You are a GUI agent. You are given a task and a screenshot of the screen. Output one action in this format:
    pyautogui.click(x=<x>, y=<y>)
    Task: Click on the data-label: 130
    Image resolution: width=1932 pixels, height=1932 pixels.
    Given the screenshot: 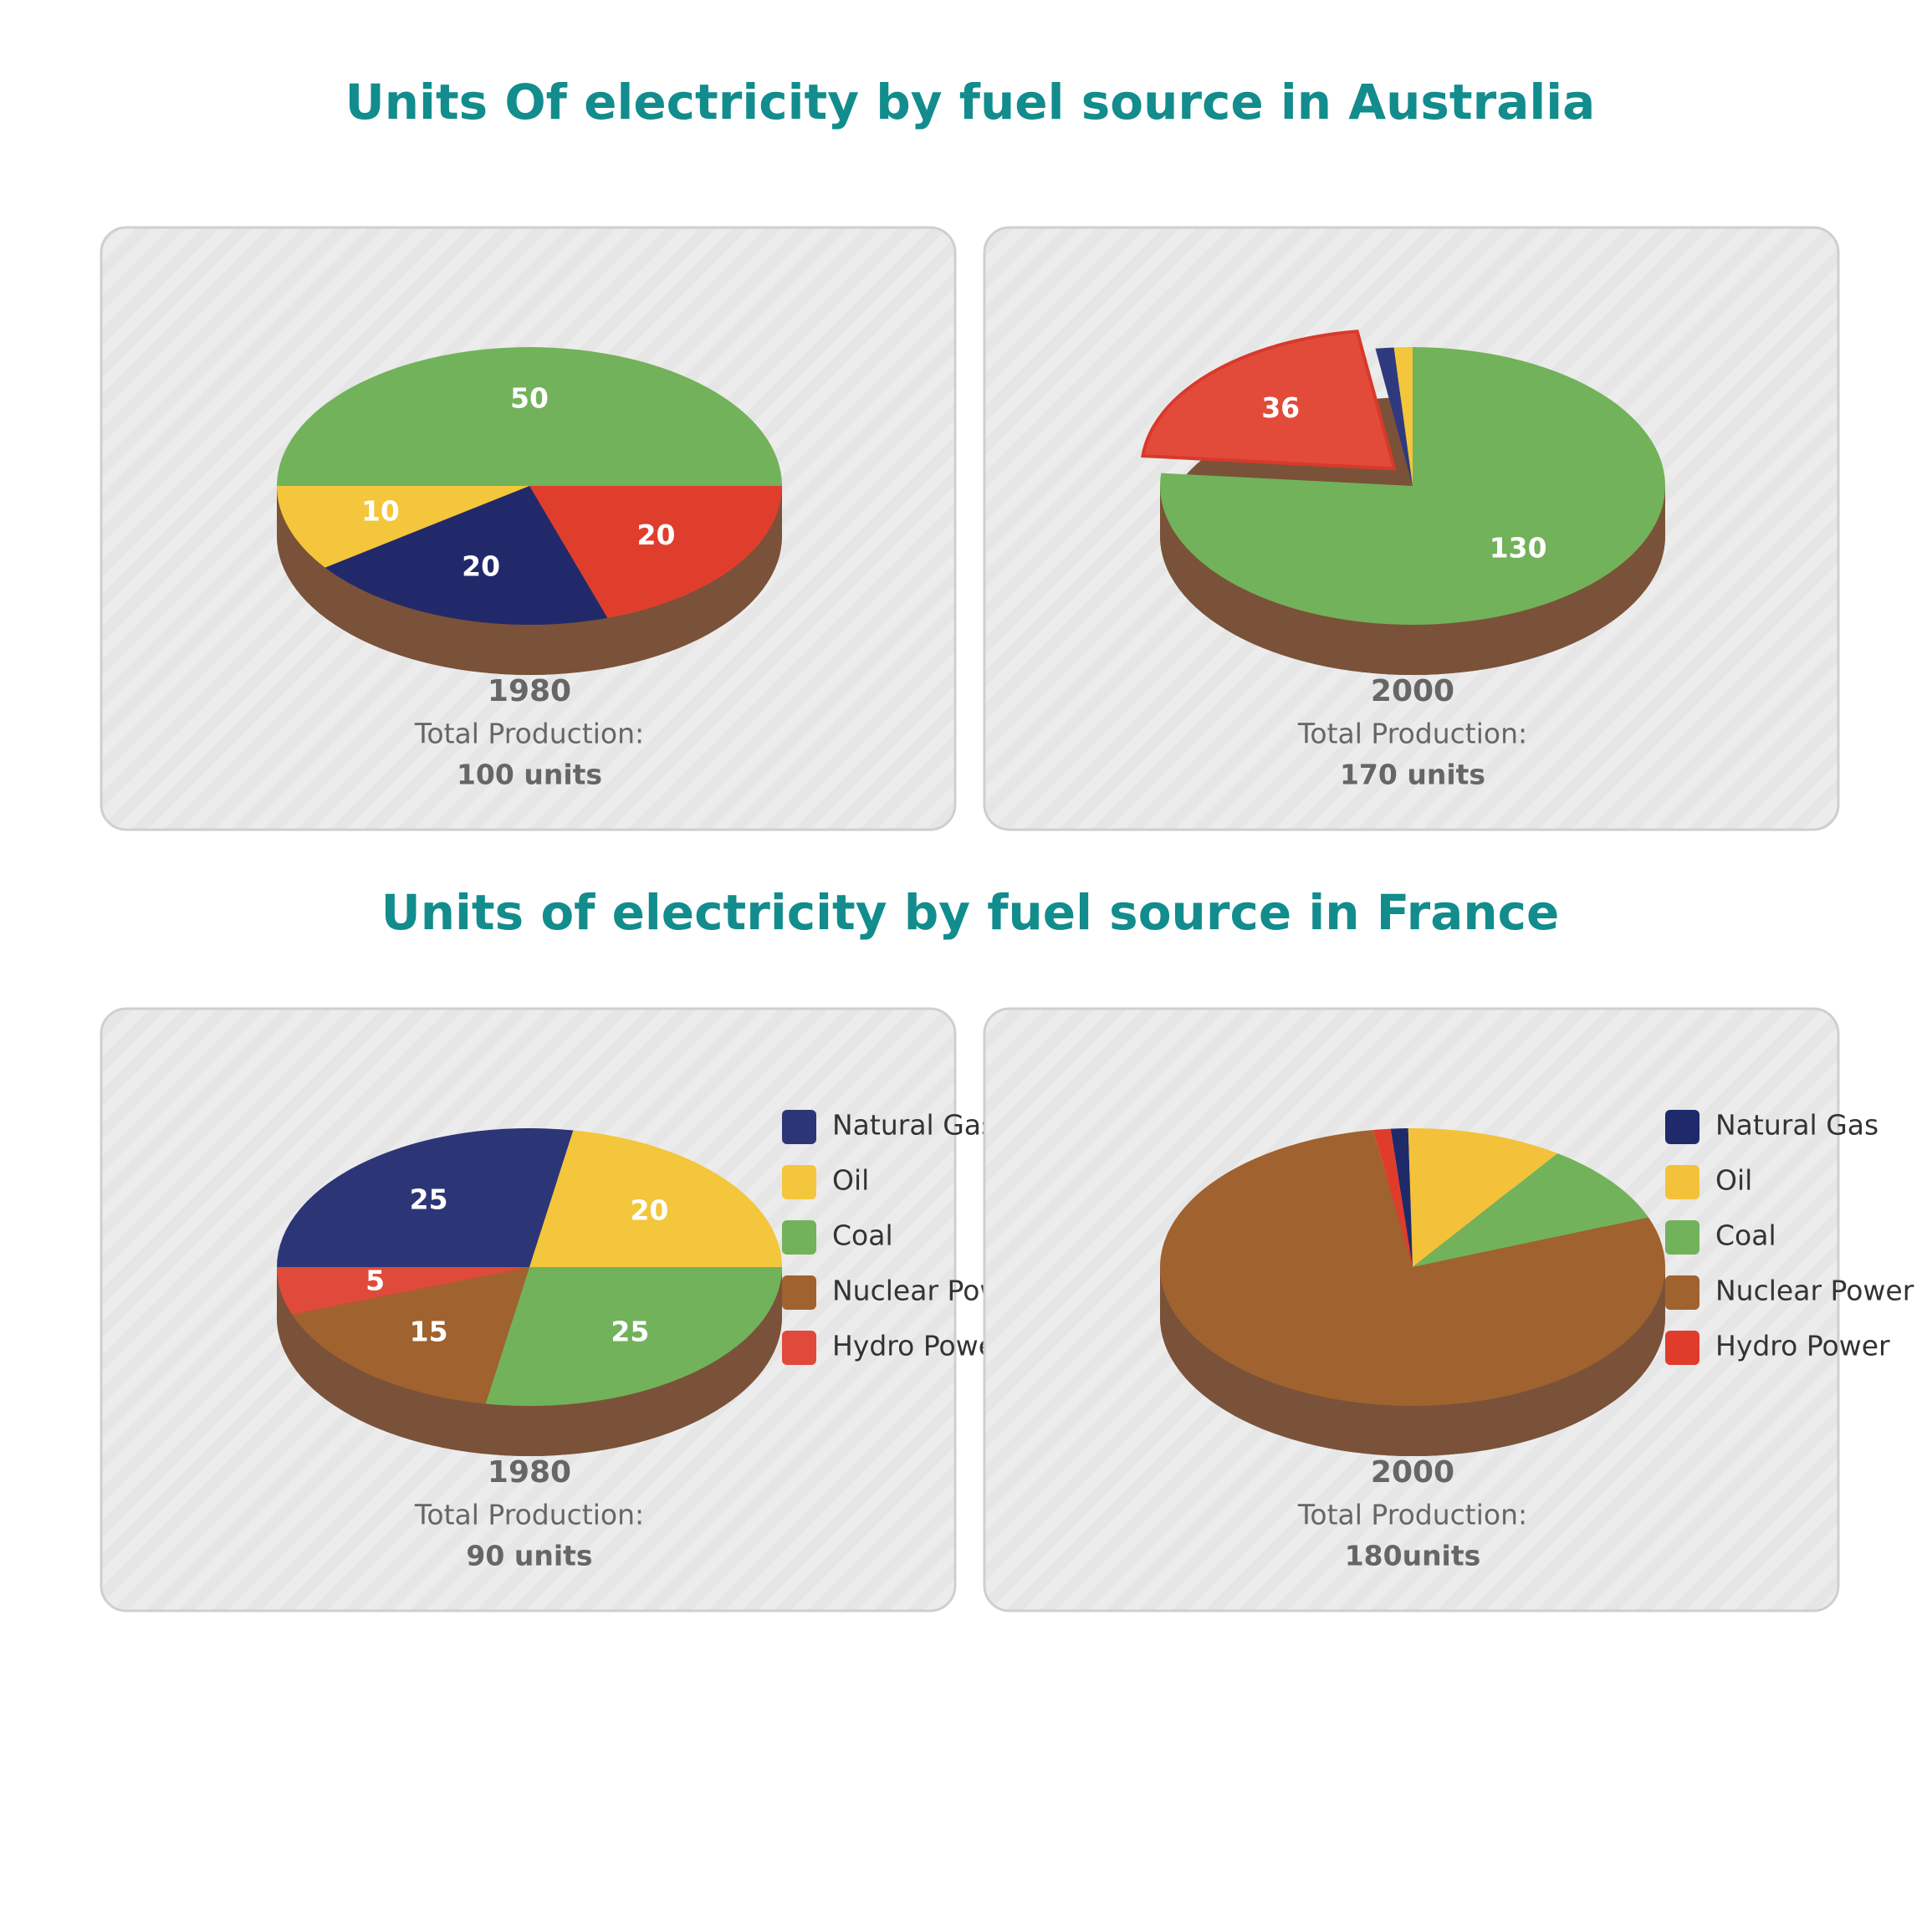 What is the action you would take?
    pyautogui.click(x=1518, y=548)
    